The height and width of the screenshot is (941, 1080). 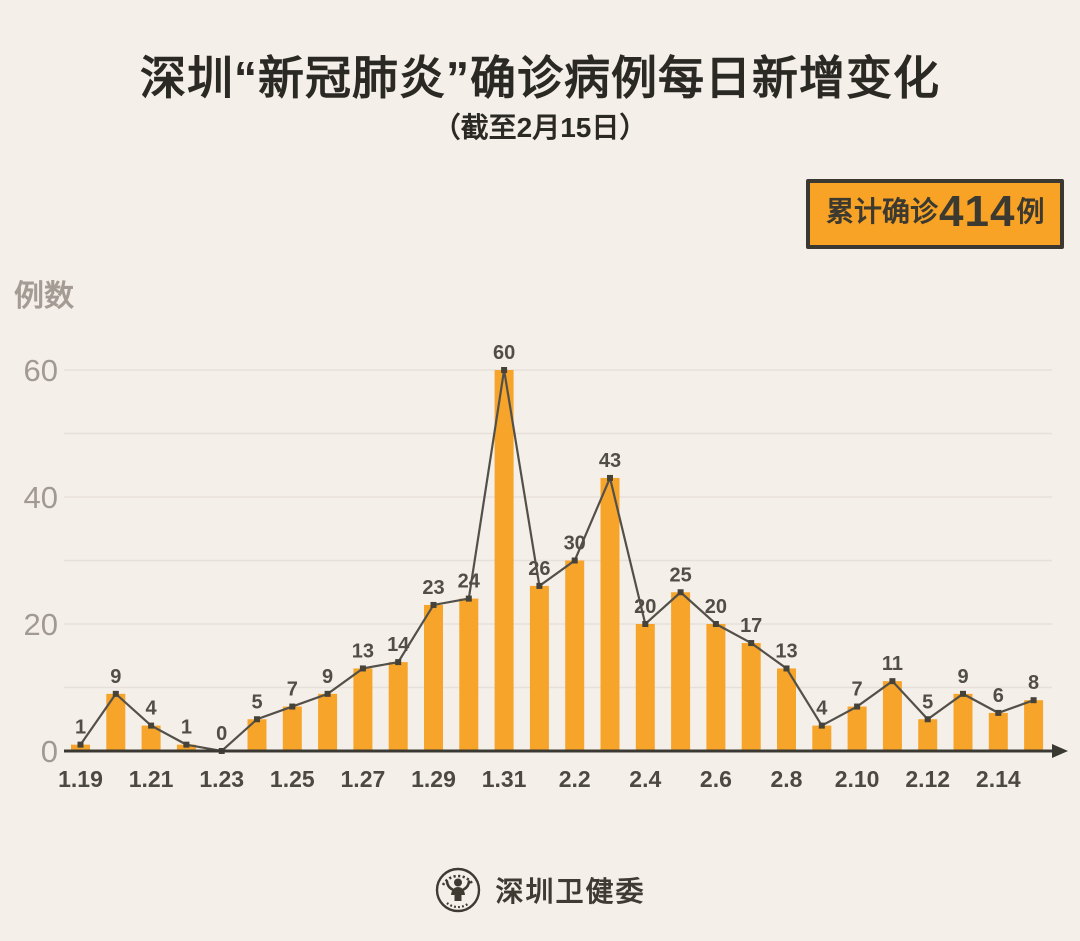 I want to click on value-label: 23, so click(x=433, y=588).